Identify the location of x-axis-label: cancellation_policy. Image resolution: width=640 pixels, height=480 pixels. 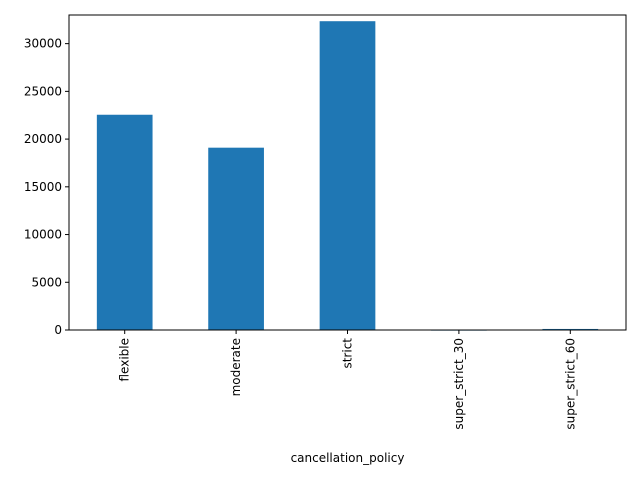
(348, 458).